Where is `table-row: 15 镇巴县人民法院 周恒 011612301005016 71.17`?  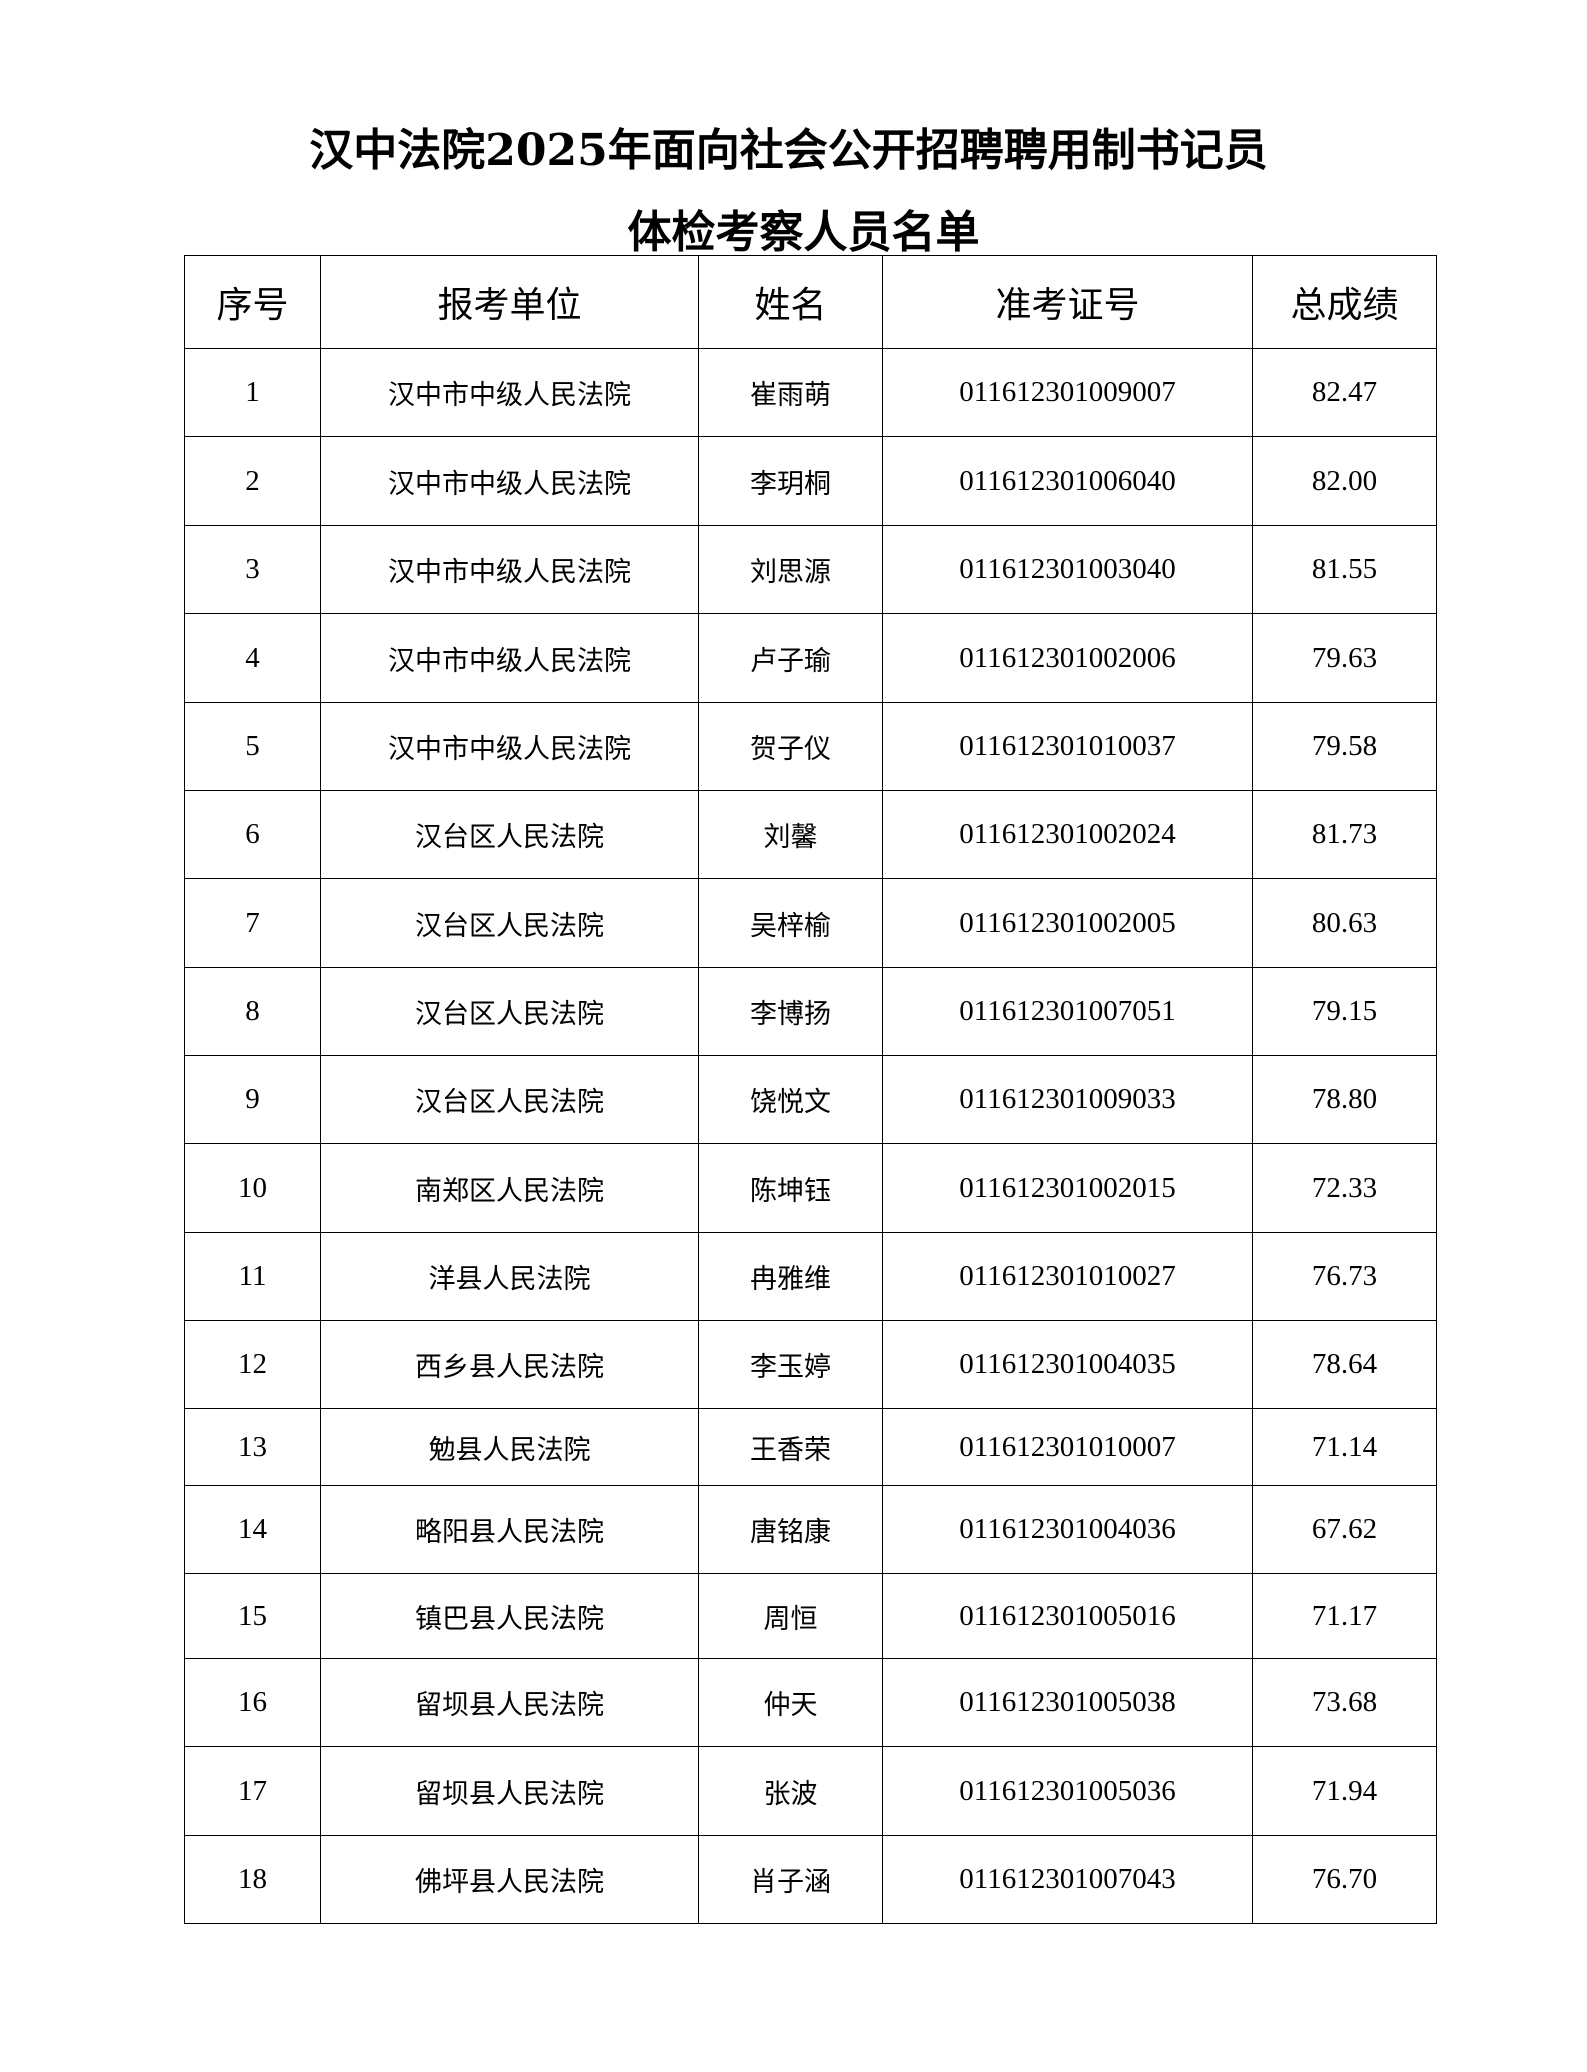
table-row: 15 镇巴县人民法院 周恒 011612301005016 71.17 is located at coordinates (810, 1616).